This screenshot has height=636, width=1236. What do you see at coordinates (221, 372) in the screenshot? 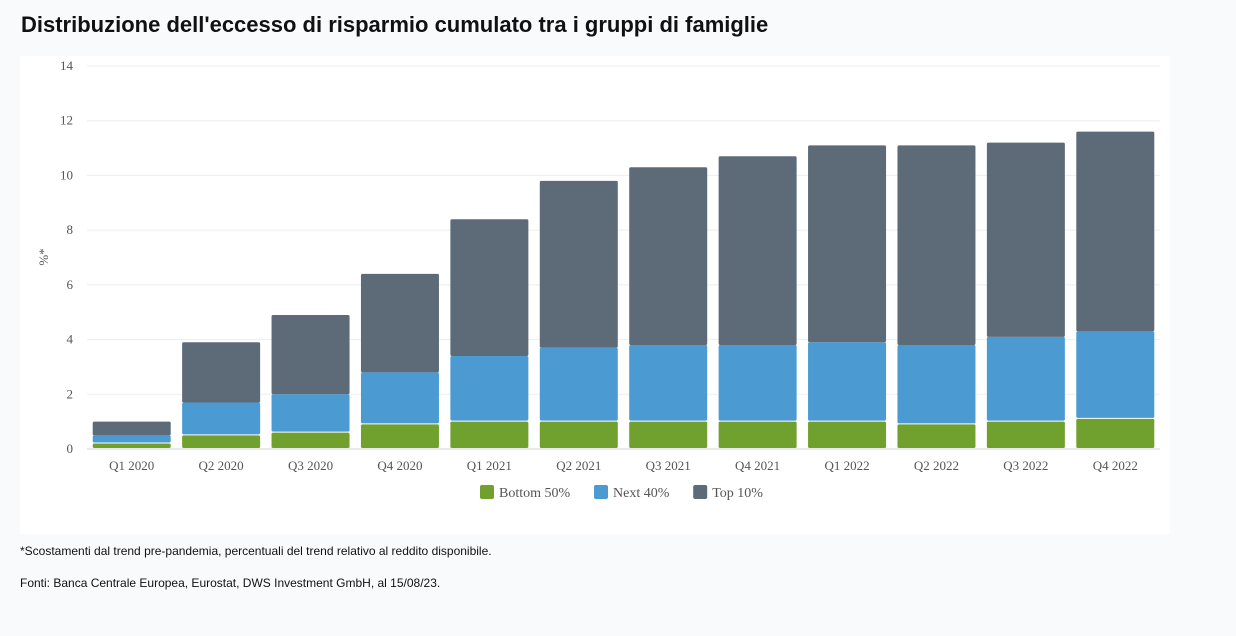
I see `bar-top-10--q2-2020` at bounding box center [221, 372].